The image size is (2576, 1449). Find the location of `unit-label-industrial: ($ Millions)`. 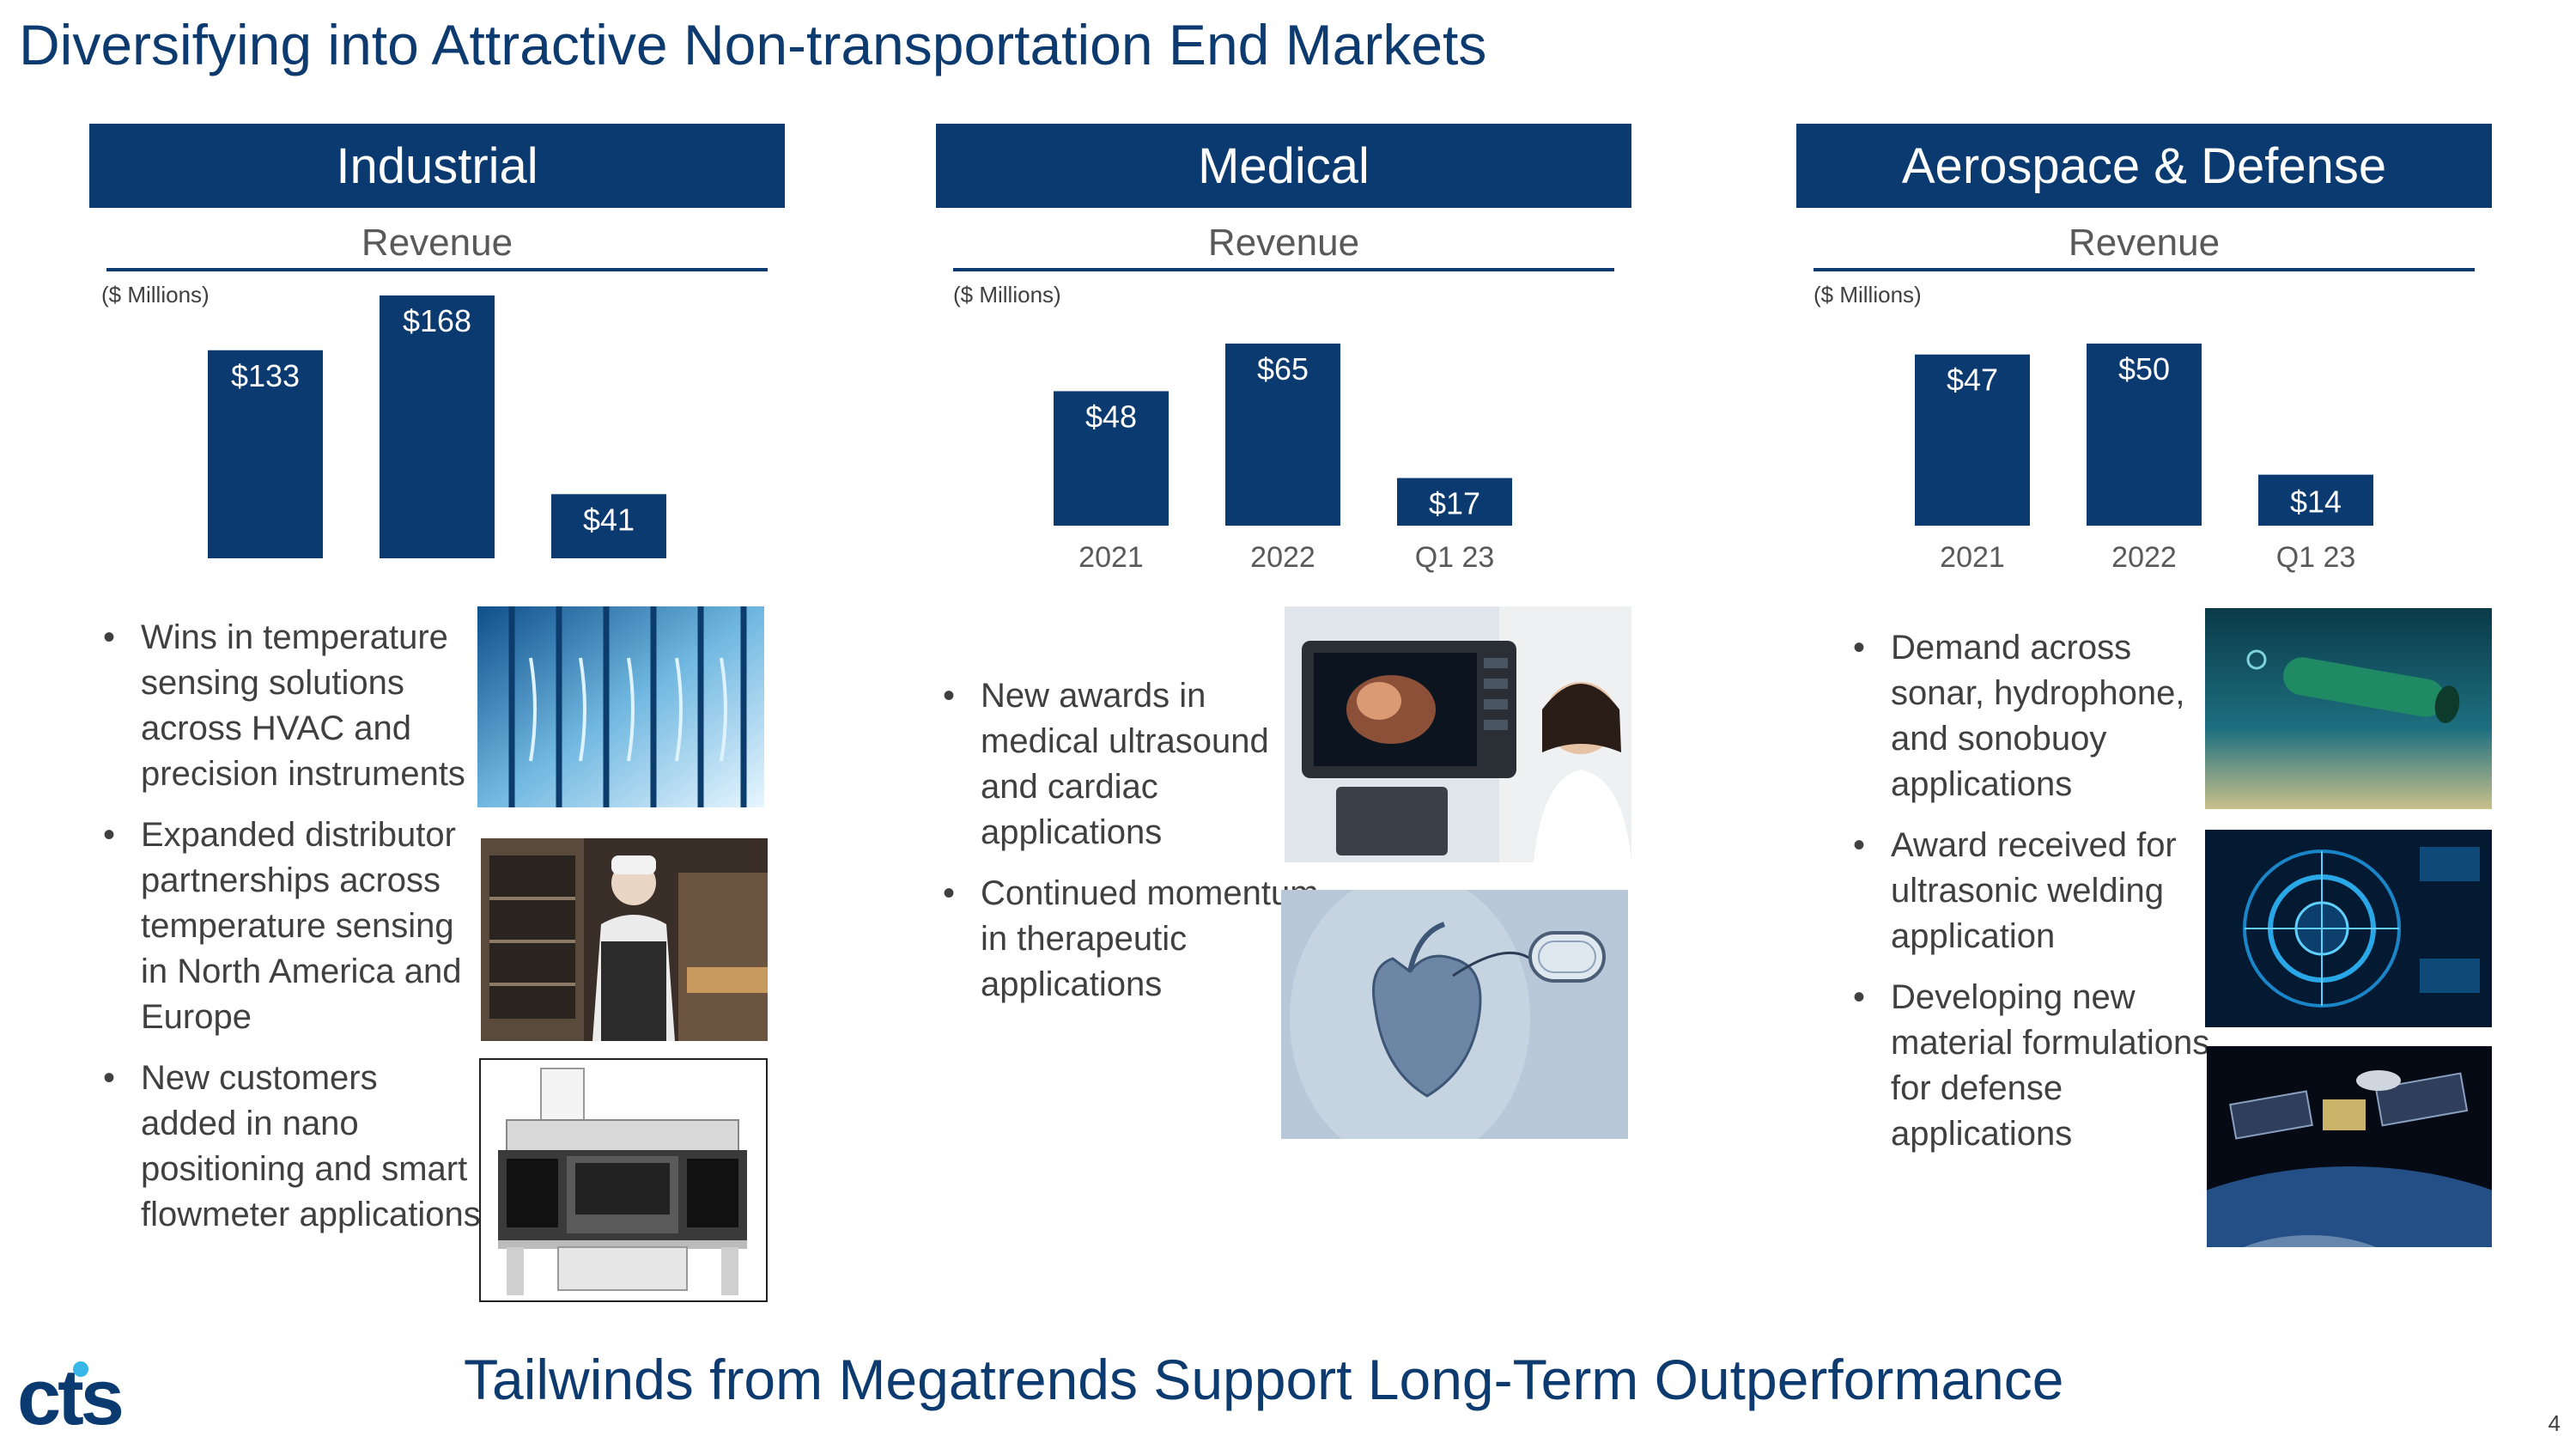

unit-label-industrial: ($ Millions) is located at coordinates (155, 294).